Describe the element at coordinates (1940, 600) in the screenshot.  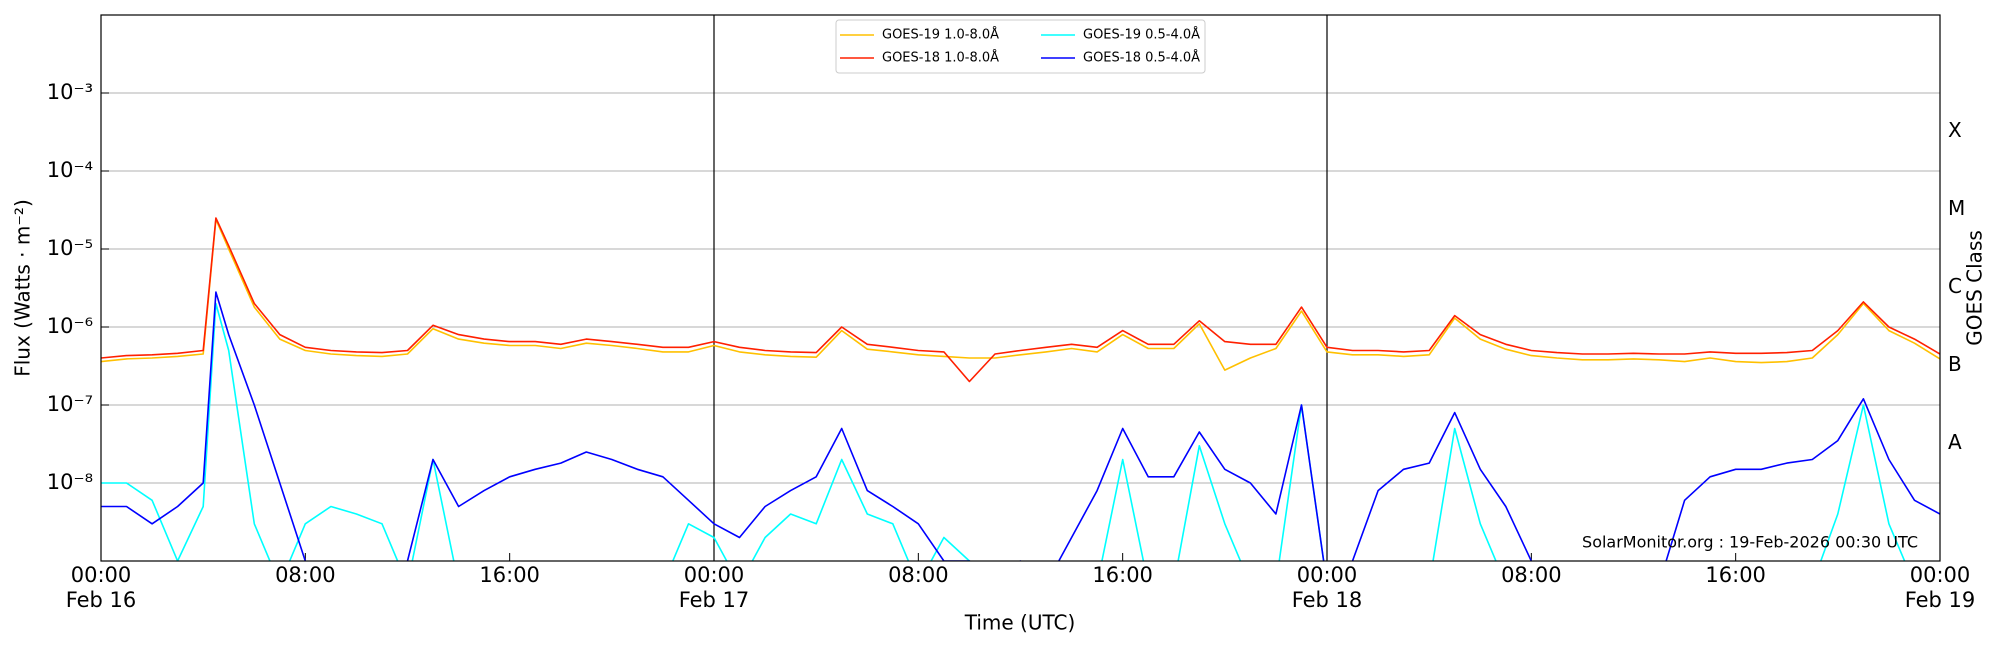
I see `x-tick-label: Feb 19` at that location.